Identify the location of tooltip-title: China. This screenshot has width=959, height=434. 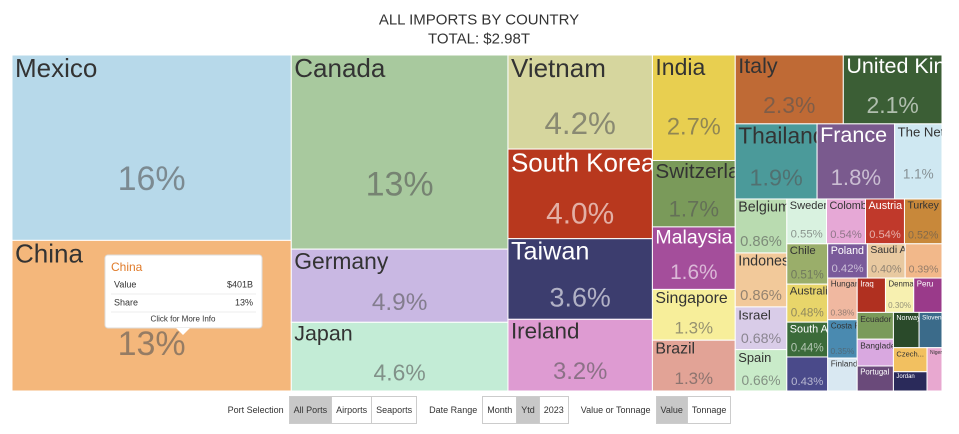
(127, 267).